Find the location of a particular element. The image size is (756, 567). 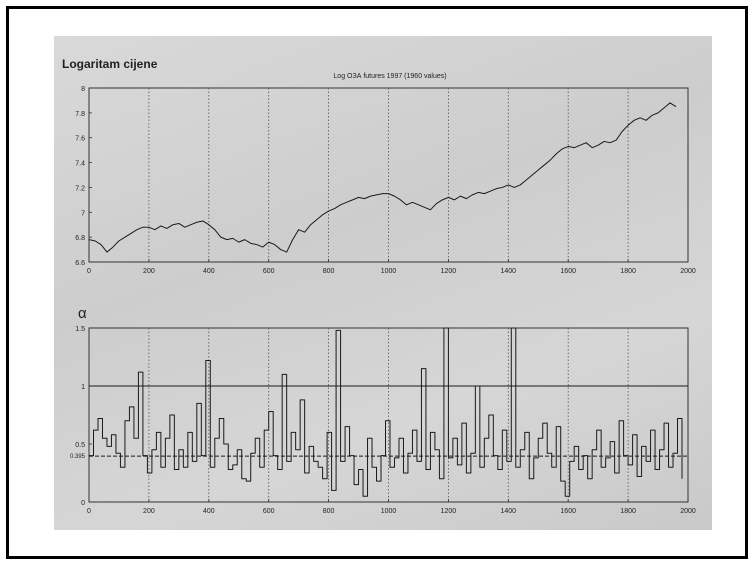

y-tick-label: 7.4 is located at coordinates (80, 164).